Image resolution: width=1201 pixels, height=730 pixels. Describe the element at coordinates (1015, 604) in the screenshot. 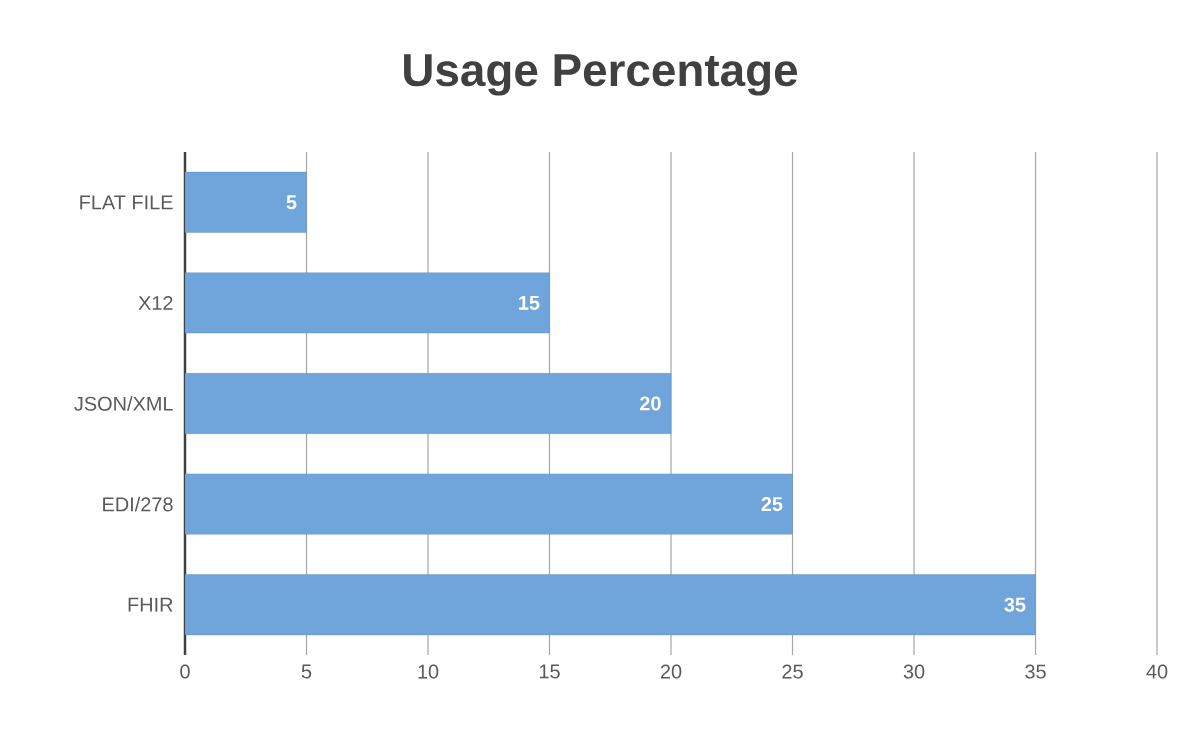

I see `data-label: 35` at that location.